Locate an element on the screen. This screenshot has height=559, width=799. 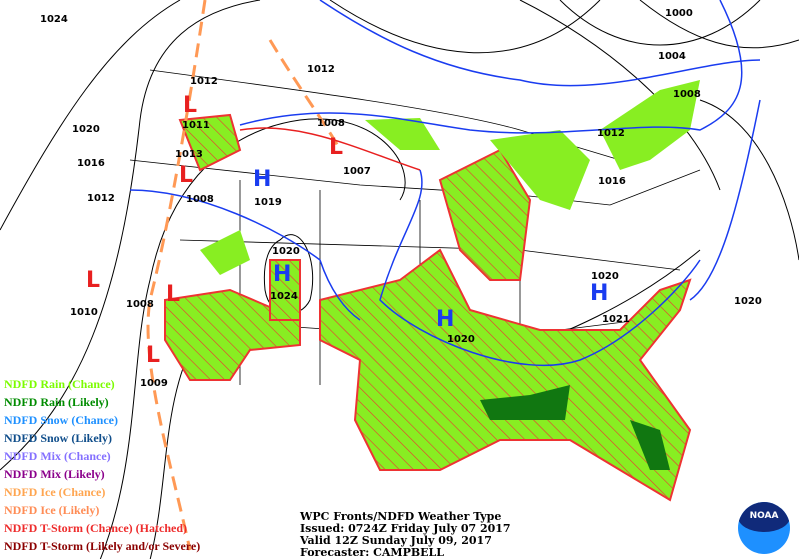
legend-item: NDFD Ice (Chance) is located at coordinates (55, 492).